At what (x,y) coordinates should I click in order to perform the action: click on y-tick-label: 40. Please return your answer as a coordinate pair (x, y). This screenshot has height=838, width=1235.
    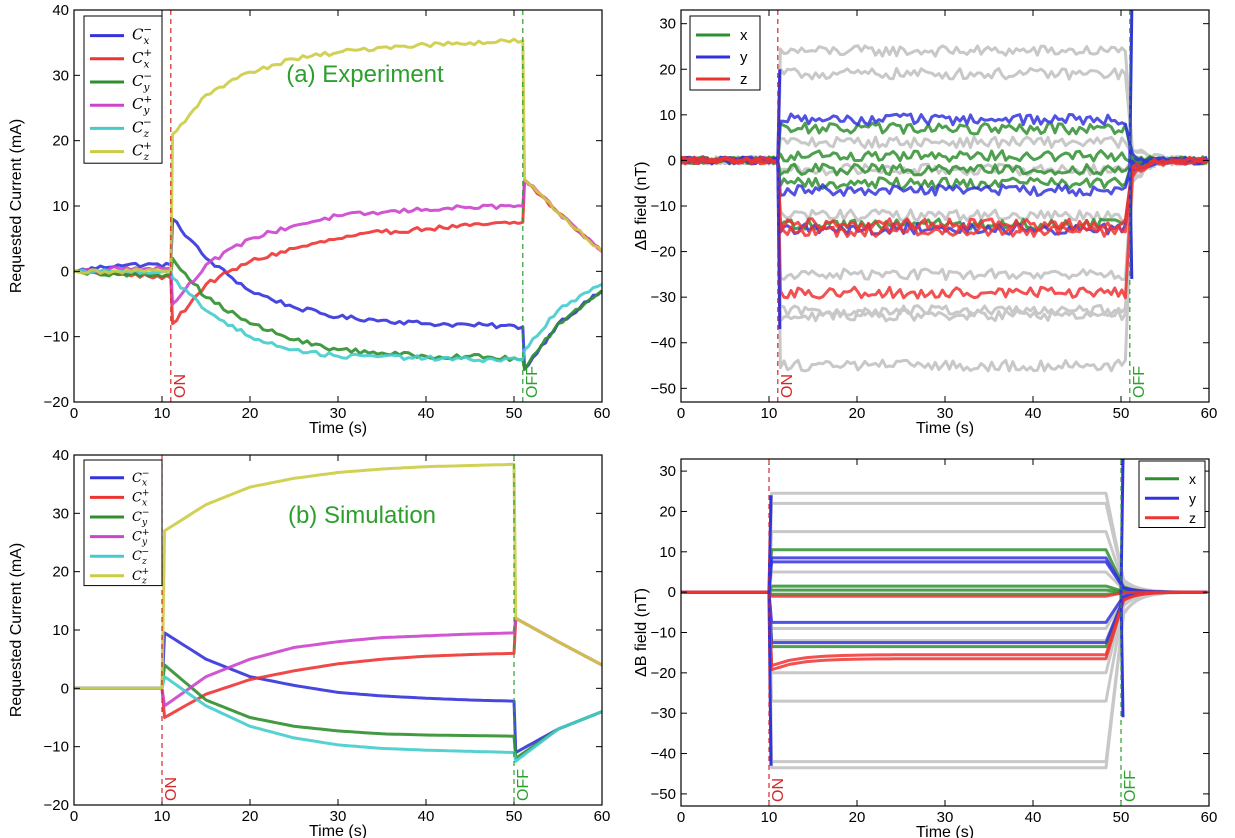
    Looking at the image, I should click on (60, 455).